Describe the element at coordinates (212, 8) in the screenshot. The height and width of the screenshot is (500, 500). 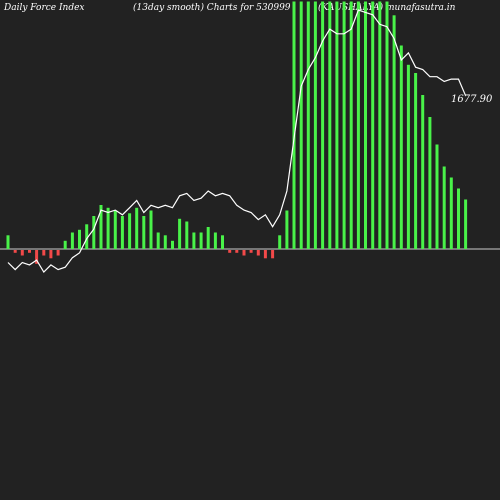
I see `chart-title-middle: (13day smooth) Charts for 530999` at that location.